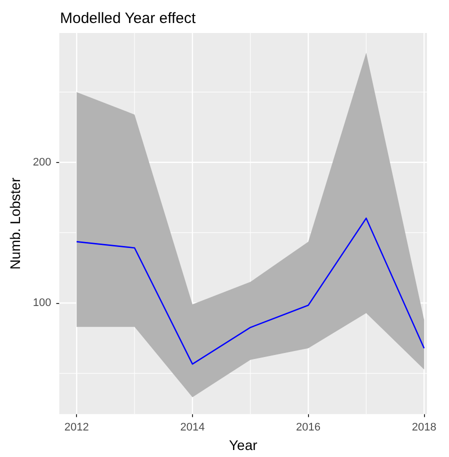  What do you see at coordinates (243, 445) in the screenshot?
I see `x-axis-title: Year` at bounding box center [243, 445].